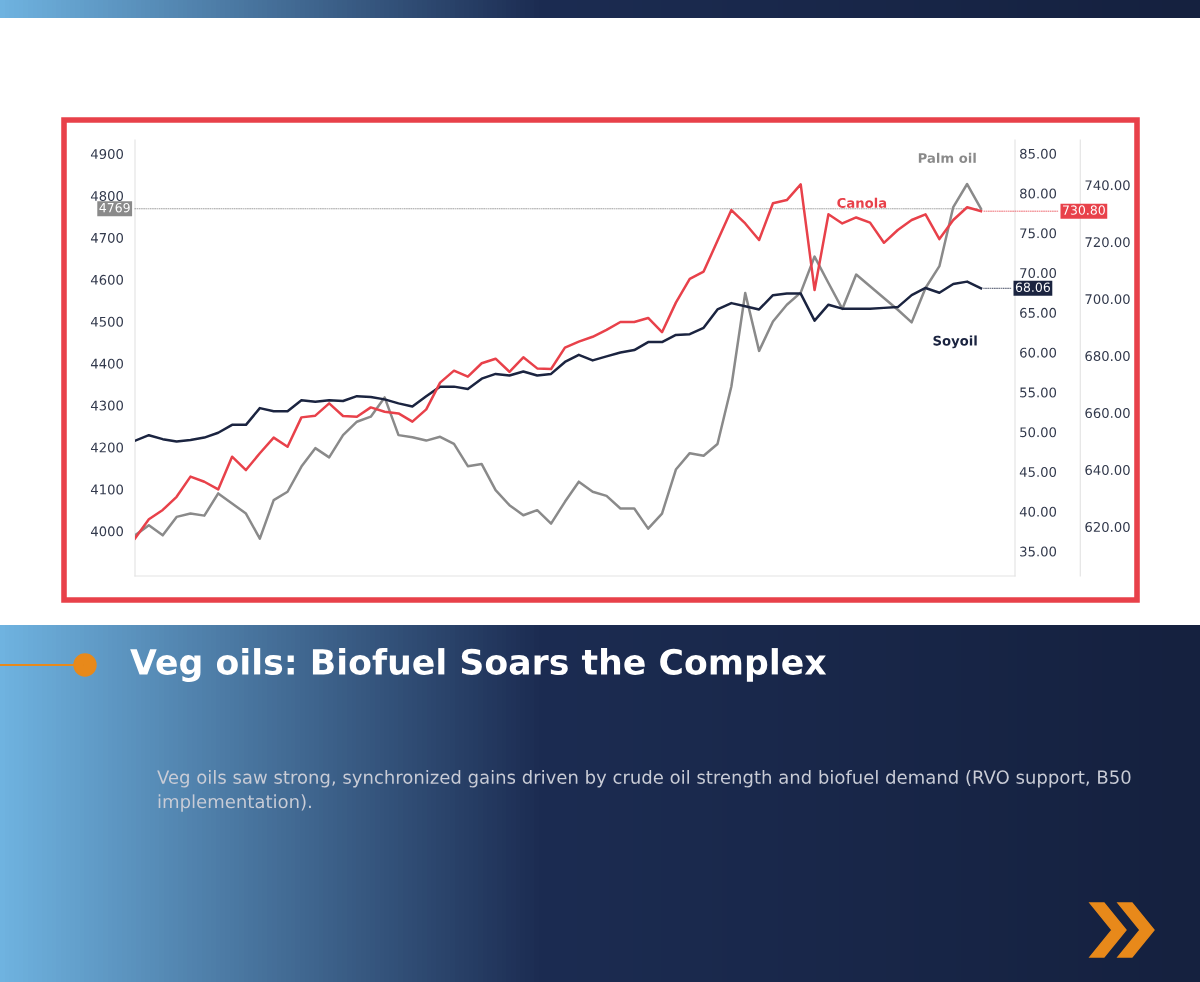 This screenshot has width=1200, height=982. What do you see at coordinates (107, 154) in the screenshot?
I see `y-tick-label: 4900` at bounding box center [107, 154].